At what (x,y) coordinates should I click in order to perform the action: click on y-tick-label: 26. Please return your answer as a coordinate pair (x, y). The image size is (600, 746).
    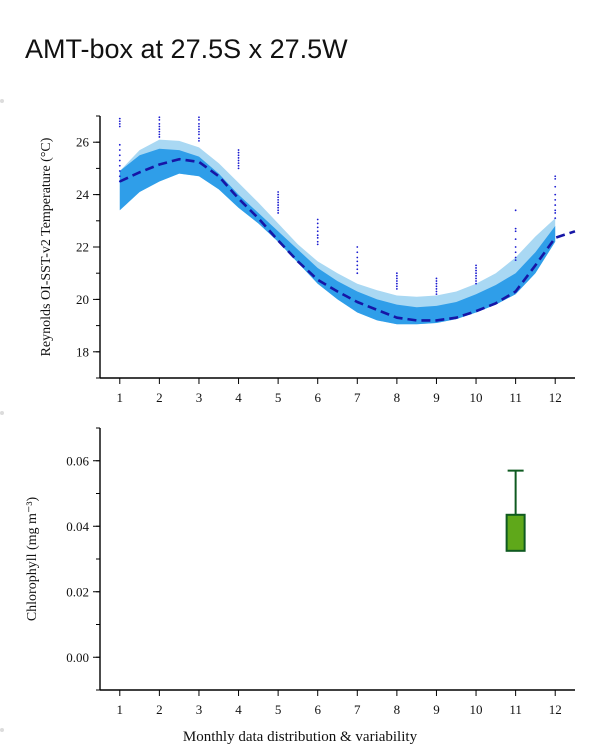
    Looking at the image, I should click on (83, 142).